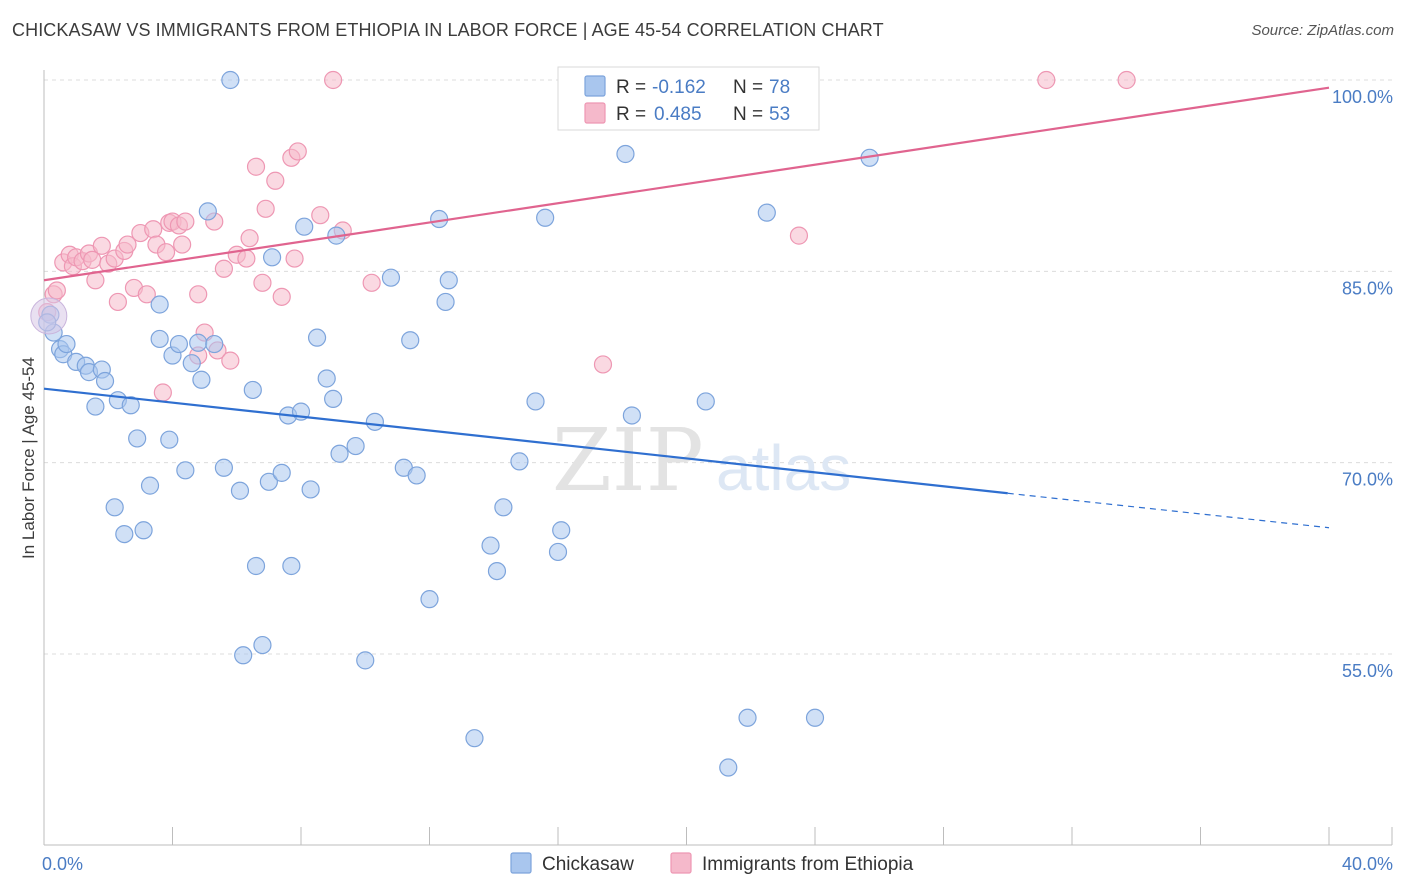 The image size is (1406, 892). Describe the element at coordinates (28, 458) in the screenshot. I see `y-axis-title: In Labor Force | Age 45-54` at that location.